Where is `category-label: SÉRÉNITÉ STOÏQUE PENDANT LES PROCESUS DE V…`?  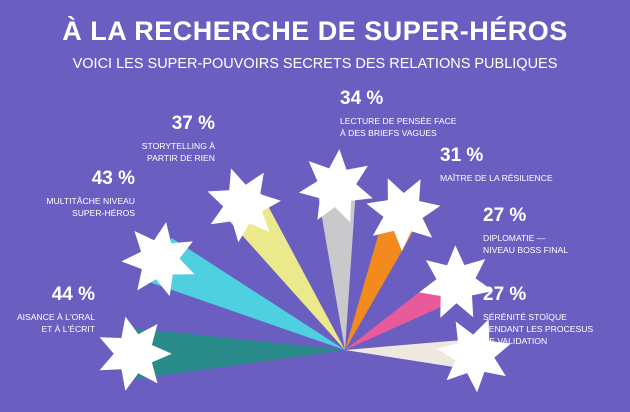 category-label: SÉRÉNITÉ STOÏQUE PENDANT LES PROCESUS DE V… is located at coordinates (538, 329).